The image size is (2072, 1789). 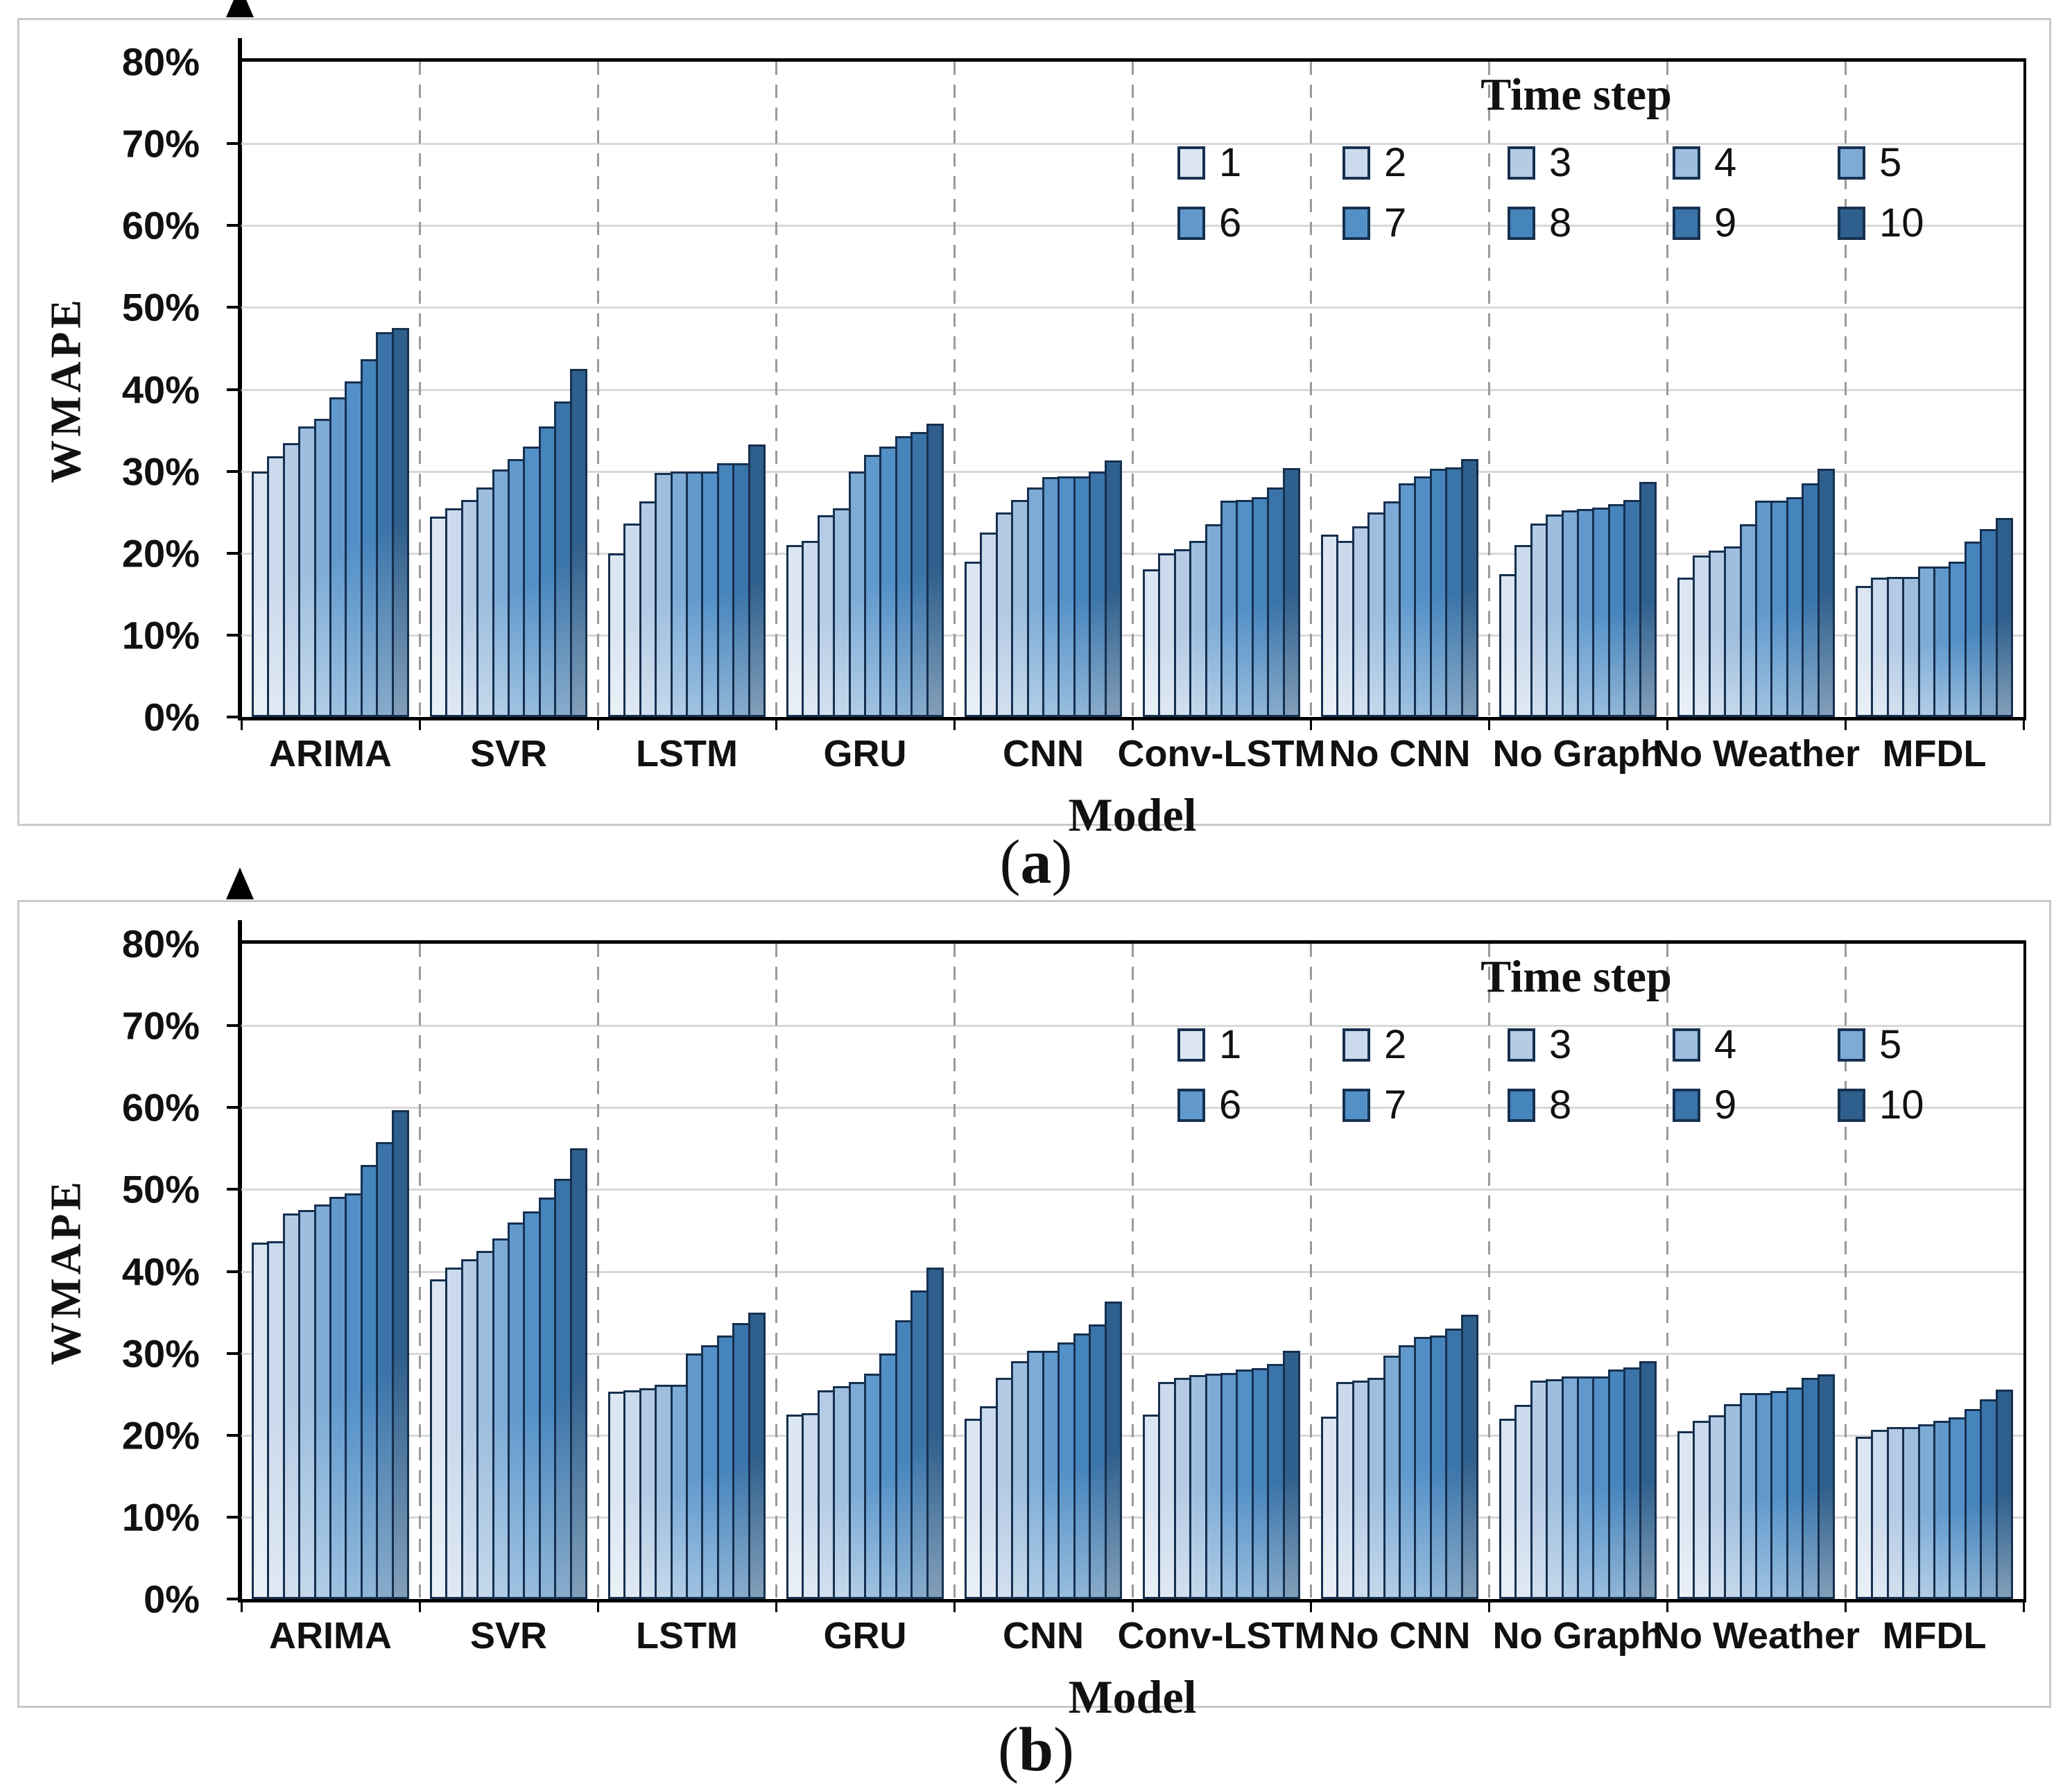 What do you see at coordinates (1901, 1104) in the screenshot?
I see `legend-label: 10` at bounding box center [1901, 1104].